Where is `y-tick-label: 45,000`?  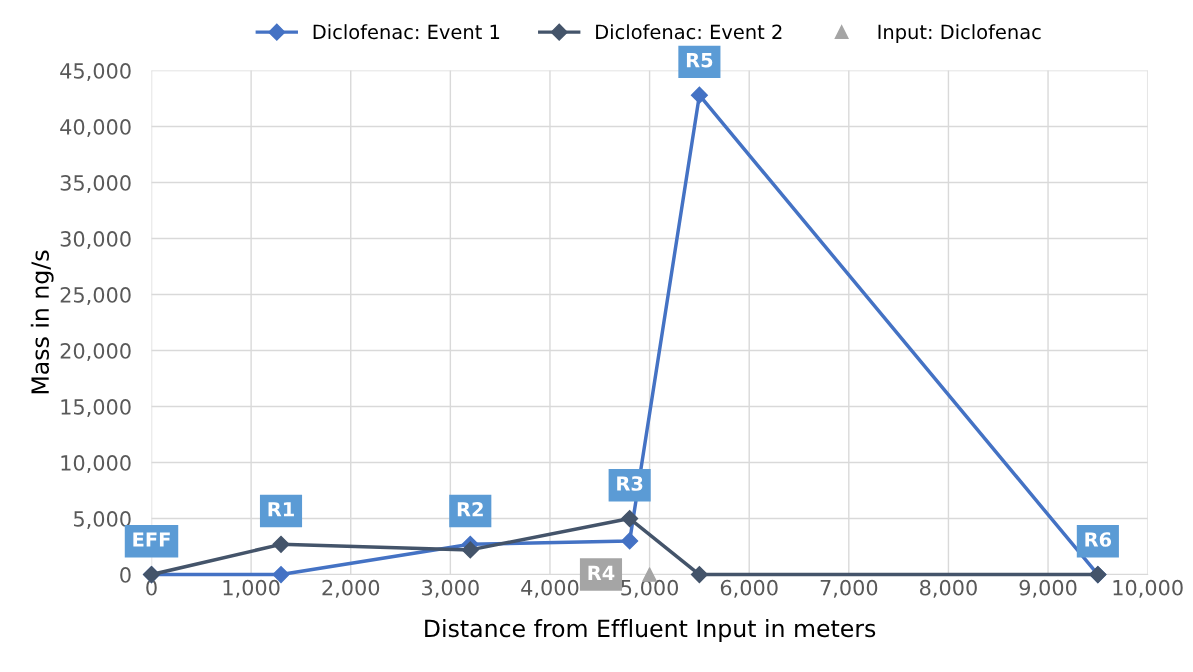 y-tick-label: 45,000 is located at coordinates (95, 72).